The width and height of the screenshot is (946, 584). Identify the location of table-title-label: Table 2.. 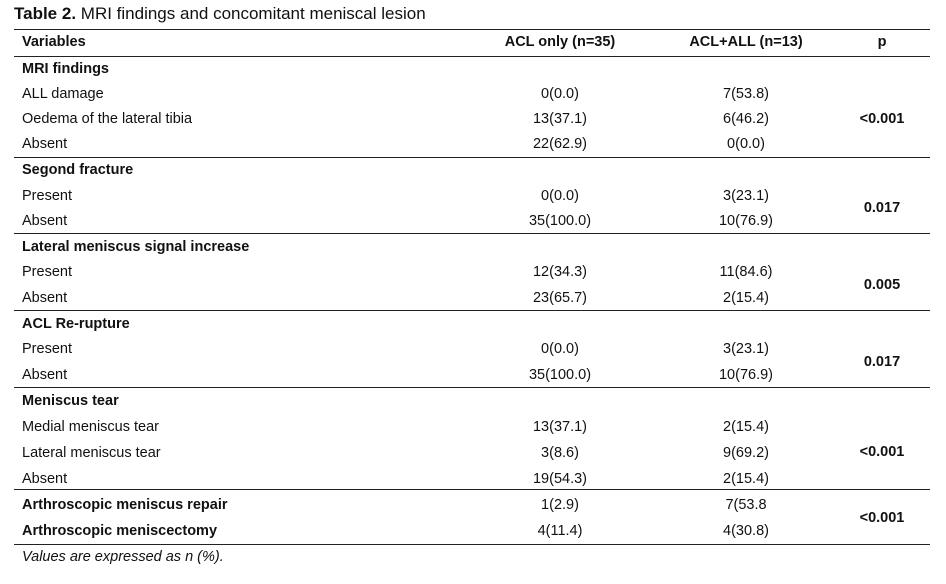
(45, 13).